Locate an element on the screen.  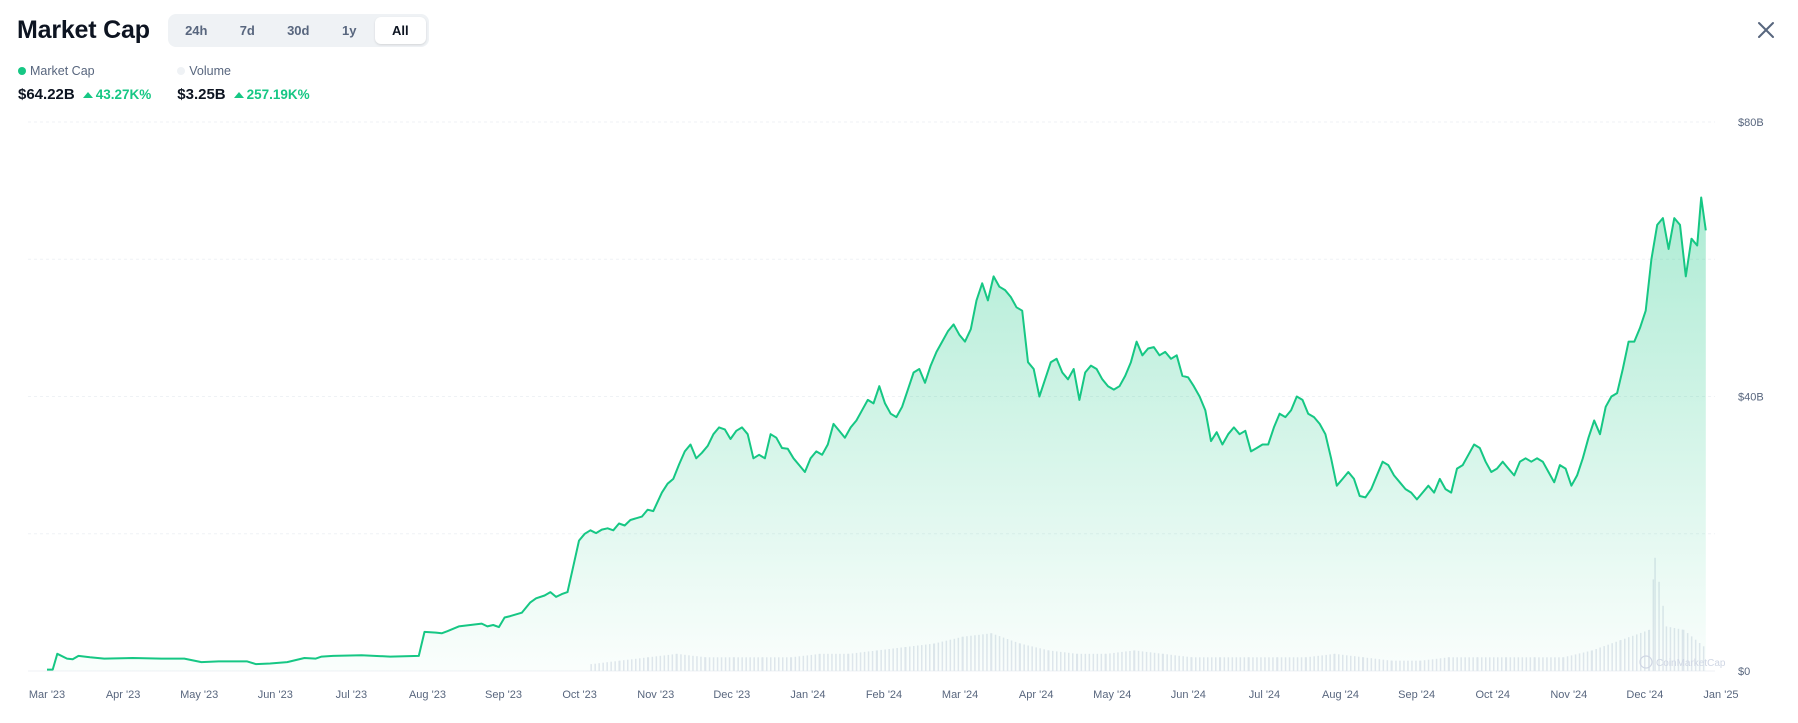
x-tick-label: Dec '24 is located at coordinates (1644, 695).